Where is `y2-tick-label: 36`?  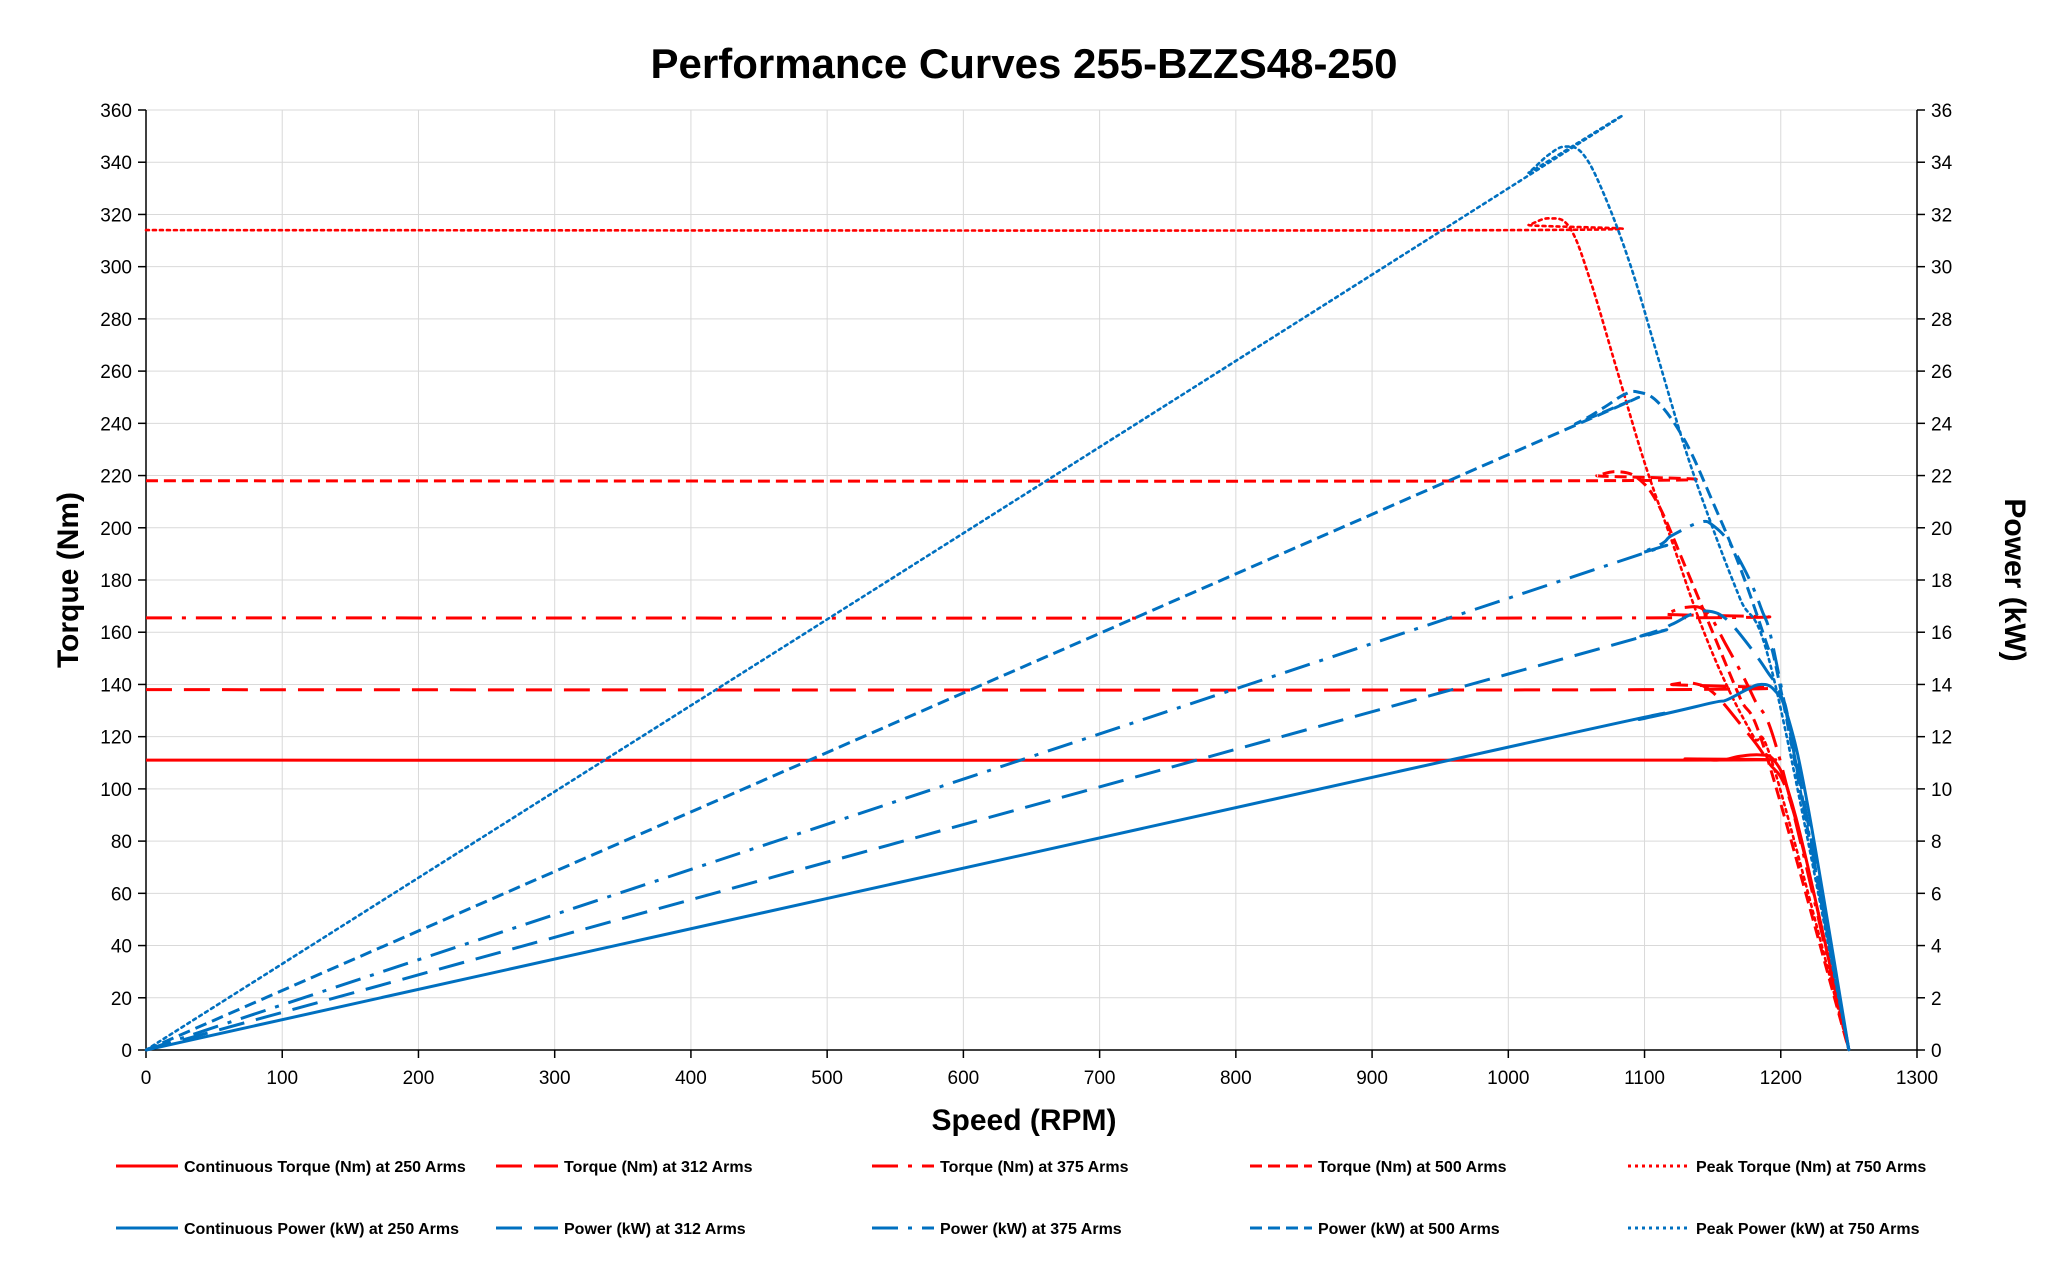 y2-tick-label: 36 is located at coordinates (1941, 111).